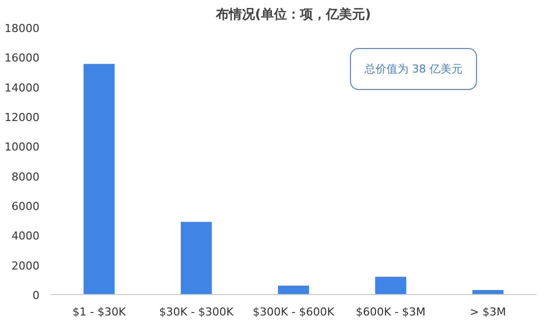 Image resolution: width=556 pixels, height=321 pixels. Describe the element at coordinates (293, 312) in the screenshot. I see `x-tick-label: $300K - $600K` at that location.